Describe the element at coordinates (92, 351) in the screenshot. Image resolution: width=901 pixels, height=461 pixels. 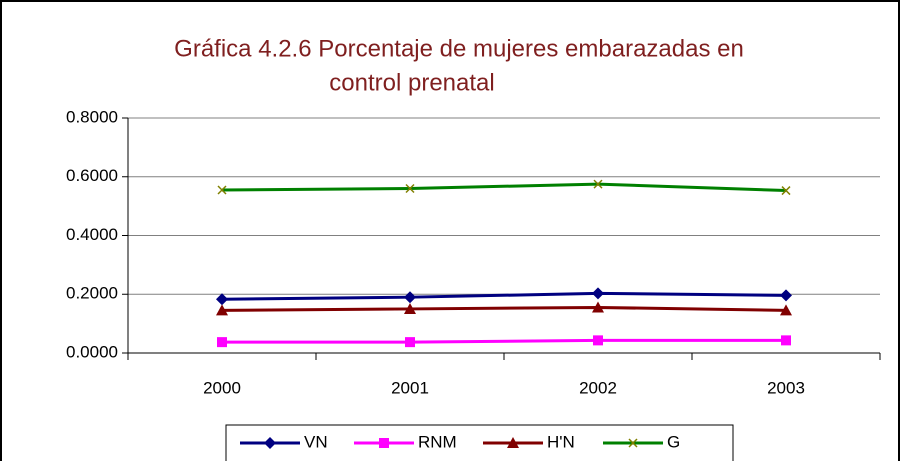
I see `y-tick-label: 0.0000` at that location.